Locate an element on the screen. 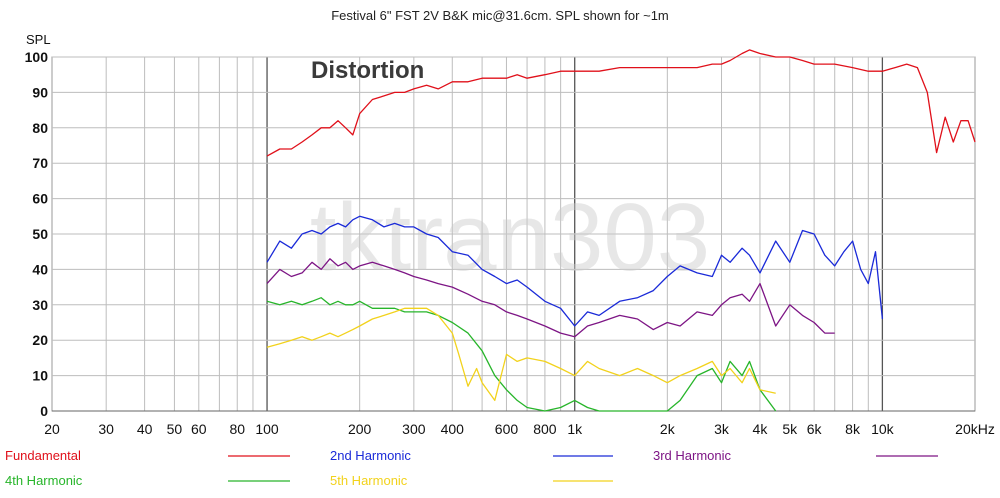 The image size is (1000, 498). x-tick-label: 600 is located at coordinates (507, 429).